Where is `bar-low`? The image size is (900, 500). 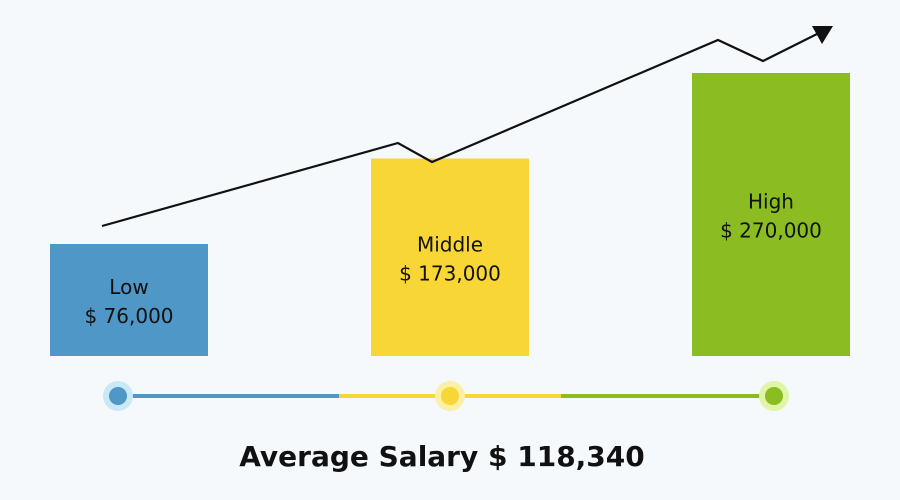 bar-low is located at coordinates (129, 300).